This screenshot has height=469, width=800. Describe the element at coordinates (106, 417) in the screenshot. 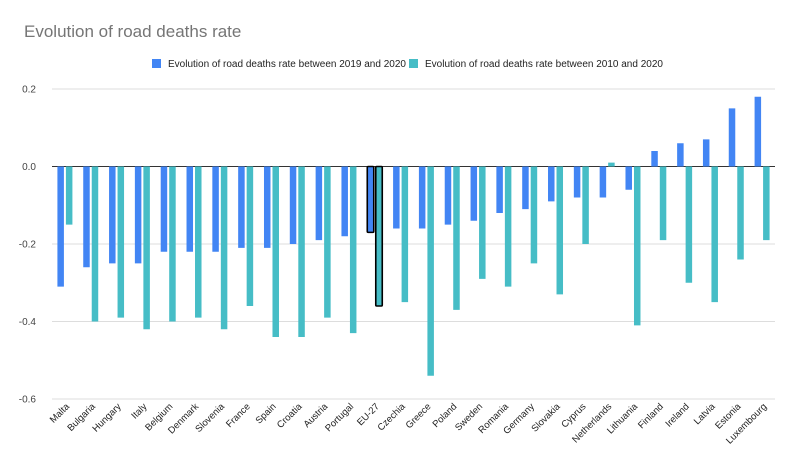

I see `x-tick-label: Hungary` at that location.